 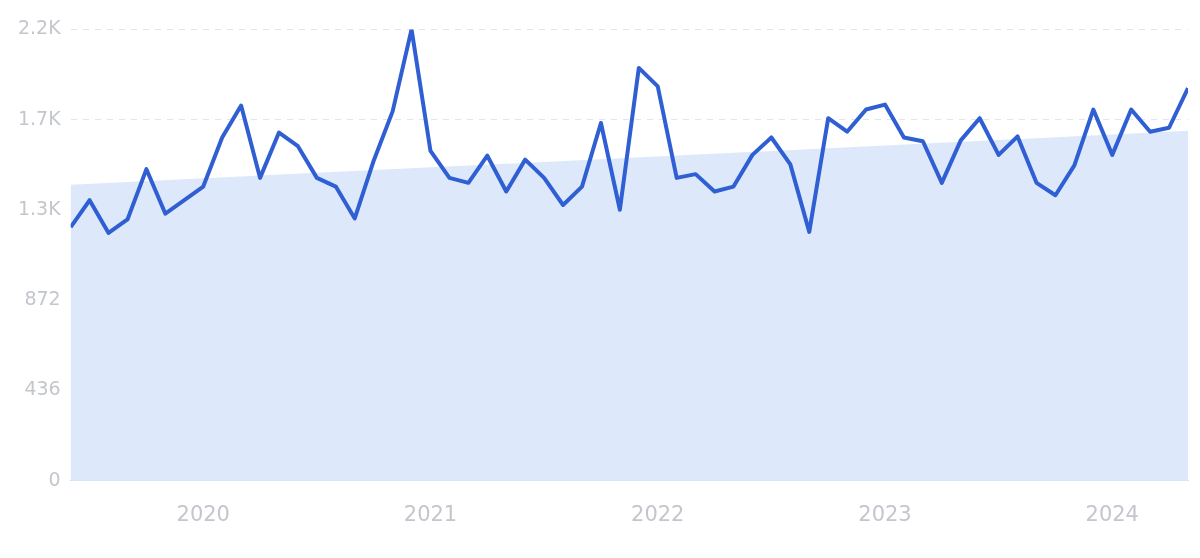 I want to click on x-tick-label: 2023, so click(x=885, y=513).